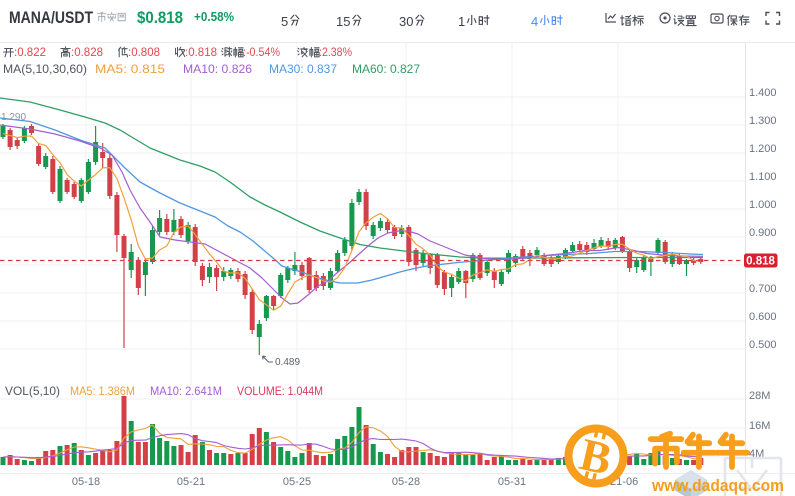  Describe the element at coordinates (763, 345) in the screenshot. I see `svg-text: 0.500` at that location.